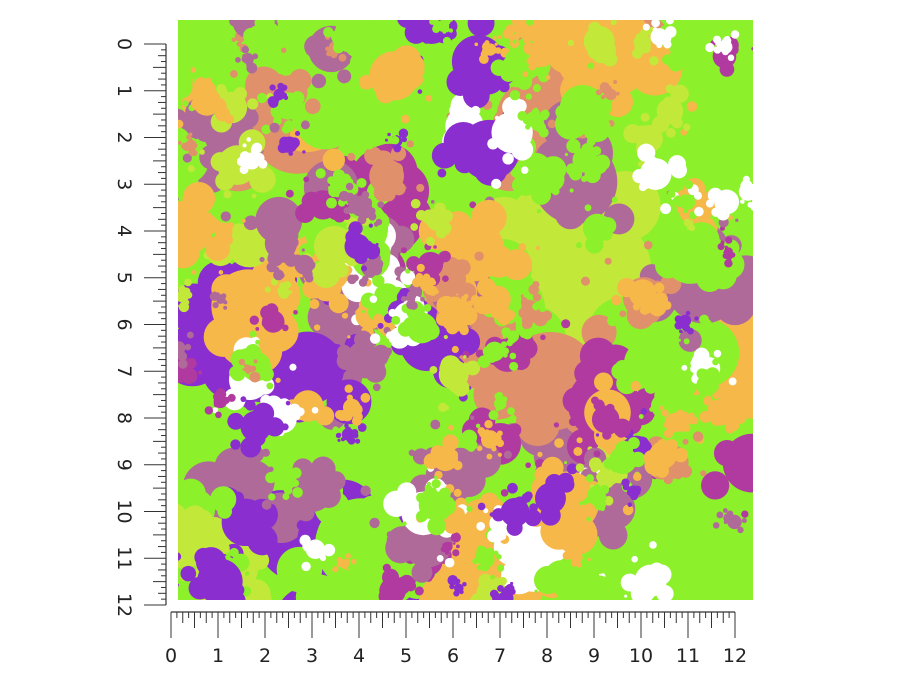 This screenshot has width=900, height=675. Describe the element at coordinates (456, 639) in the screenshot. I see `horizontal-ruler: 0 1 2 3 4 5 6 7 8 9 10 11 12` at that location.